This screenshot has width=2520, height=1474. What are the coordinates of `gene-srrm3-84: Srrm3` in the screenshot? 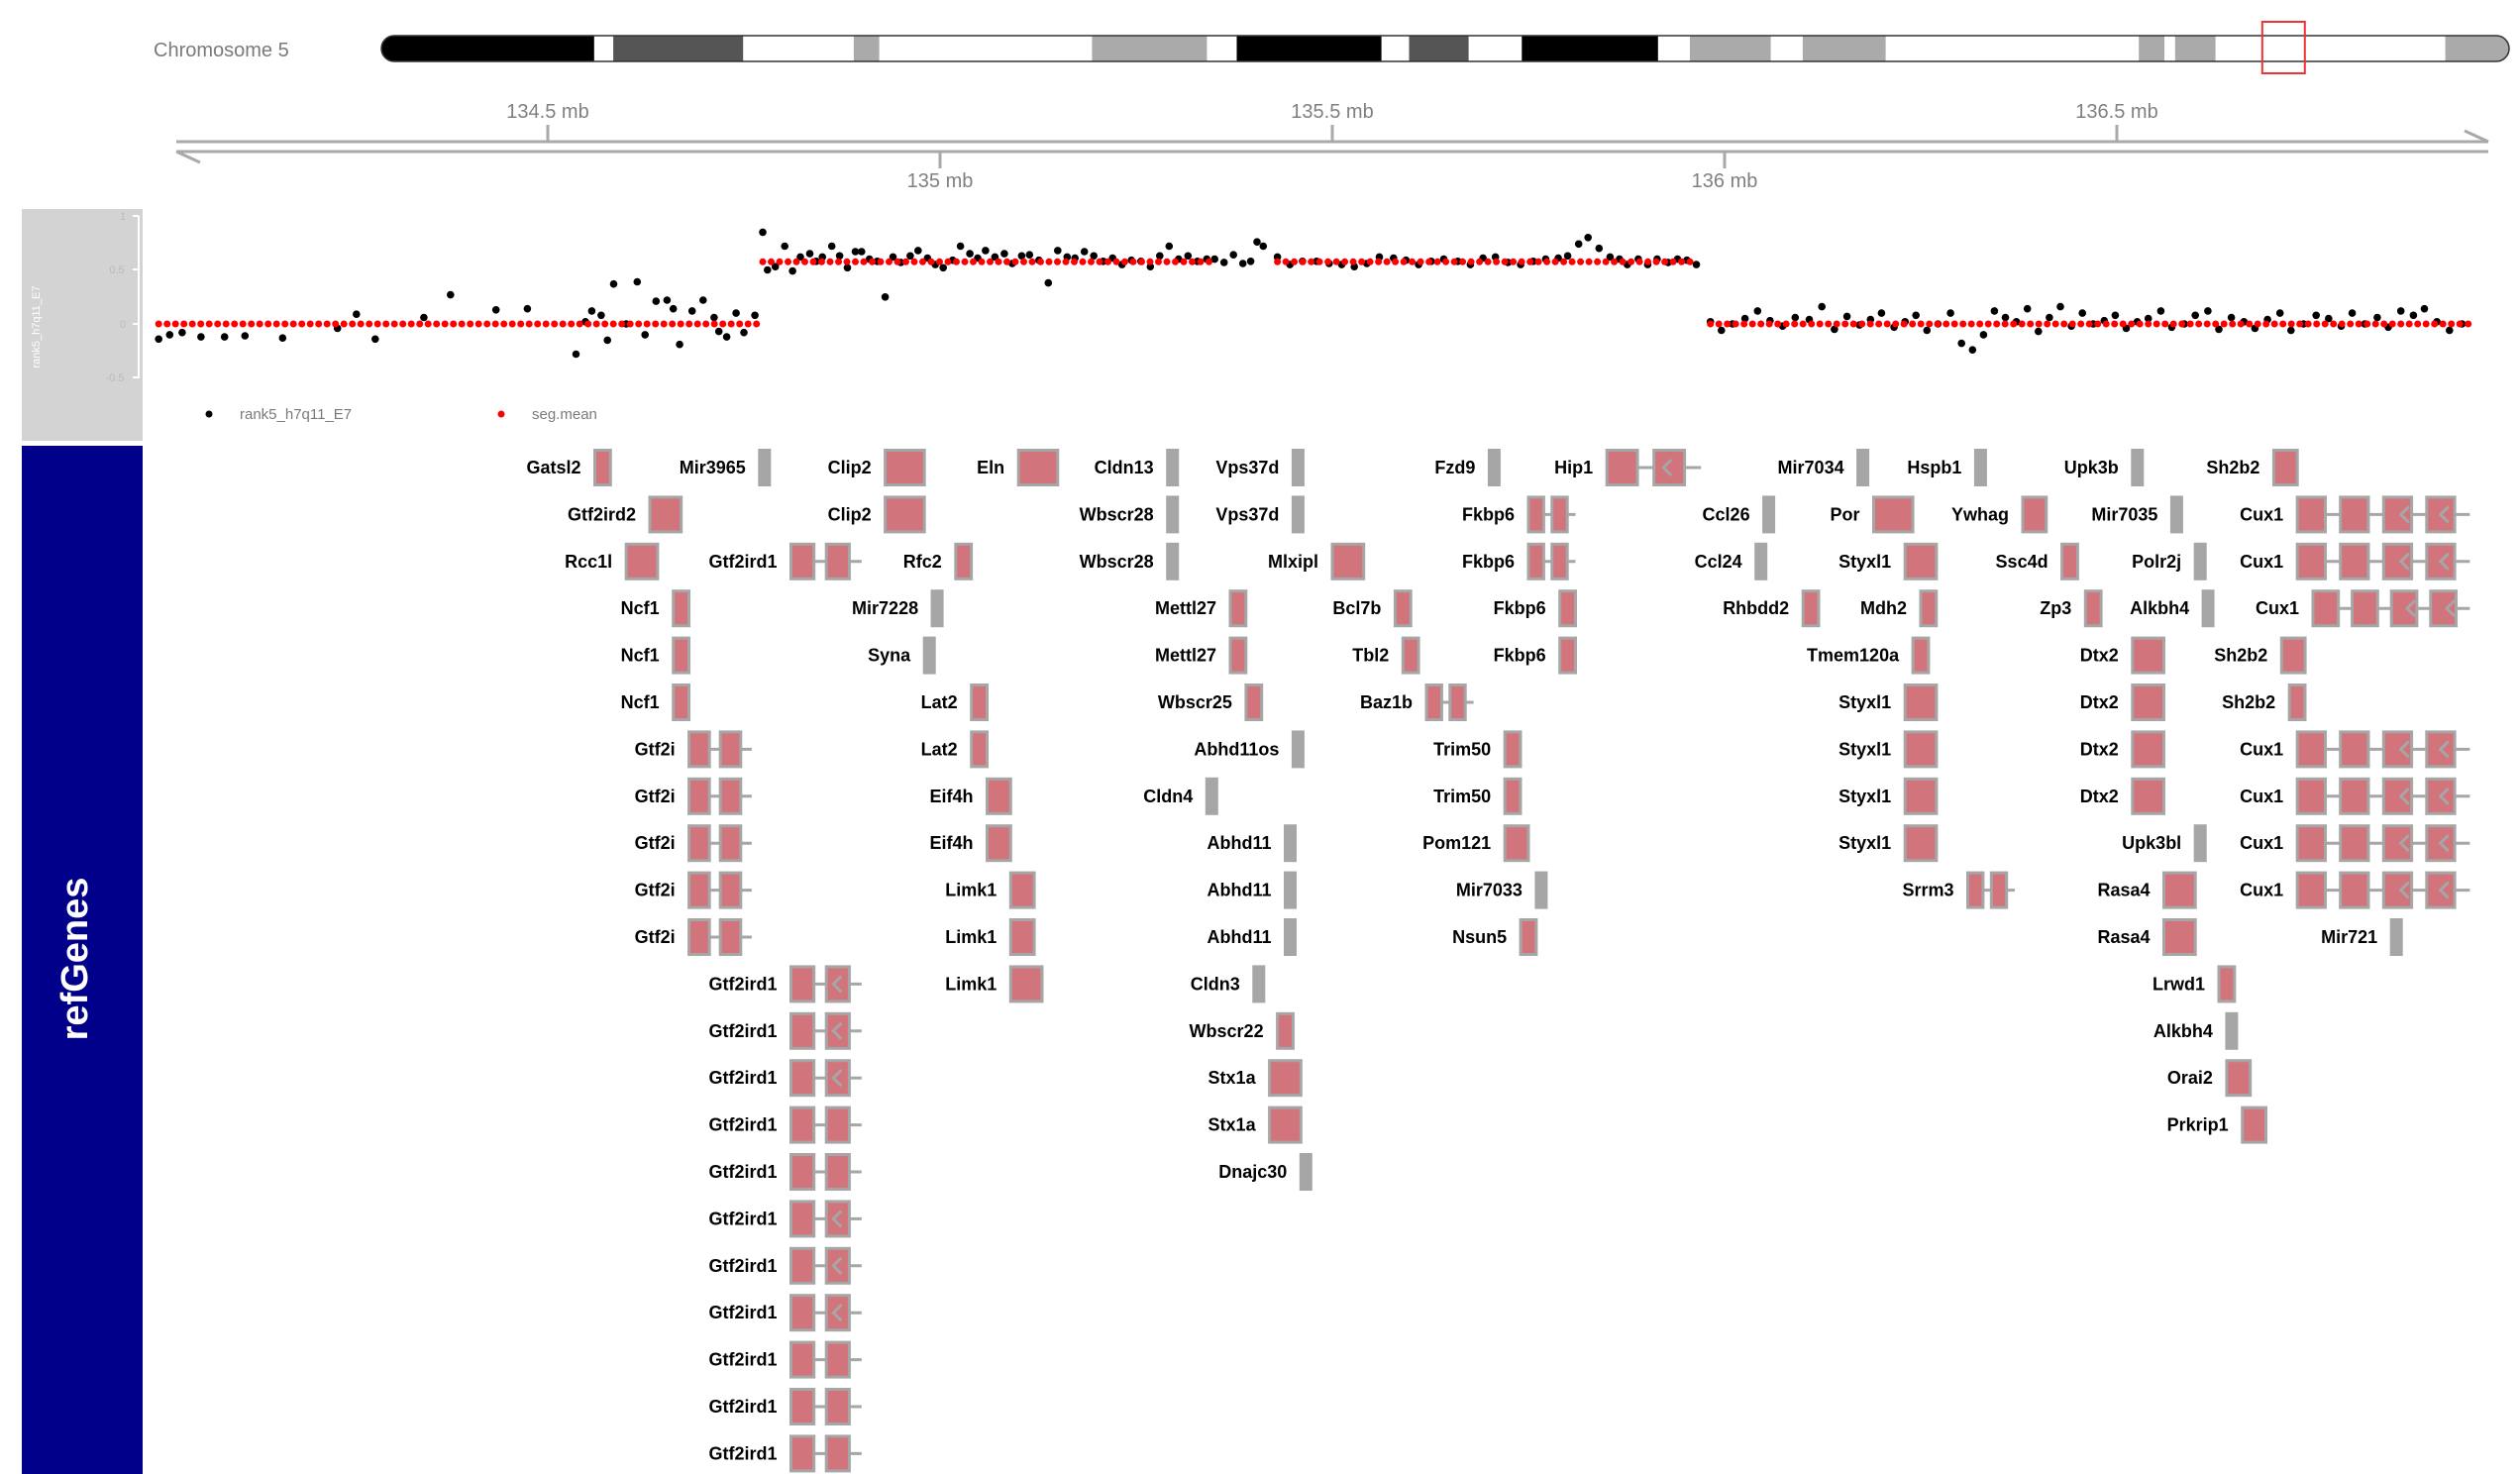 It's located at (1958, 890).